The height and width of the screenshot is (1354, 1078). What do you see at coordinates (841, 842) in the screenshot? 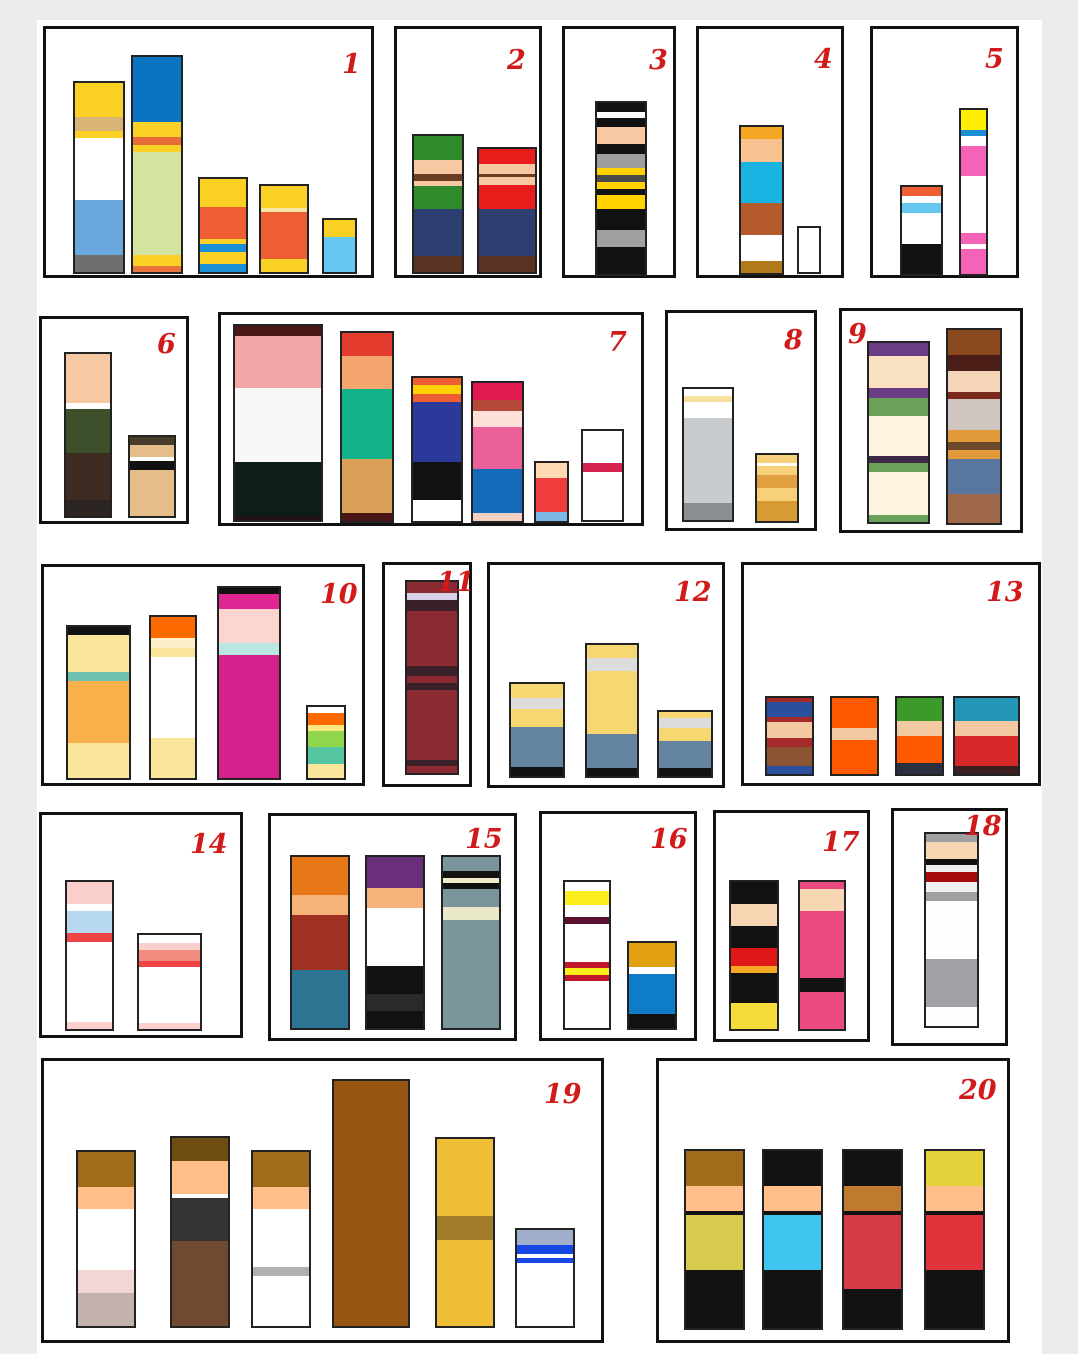
I see `panel-number-label: 17` at bounding box center [841, 842].